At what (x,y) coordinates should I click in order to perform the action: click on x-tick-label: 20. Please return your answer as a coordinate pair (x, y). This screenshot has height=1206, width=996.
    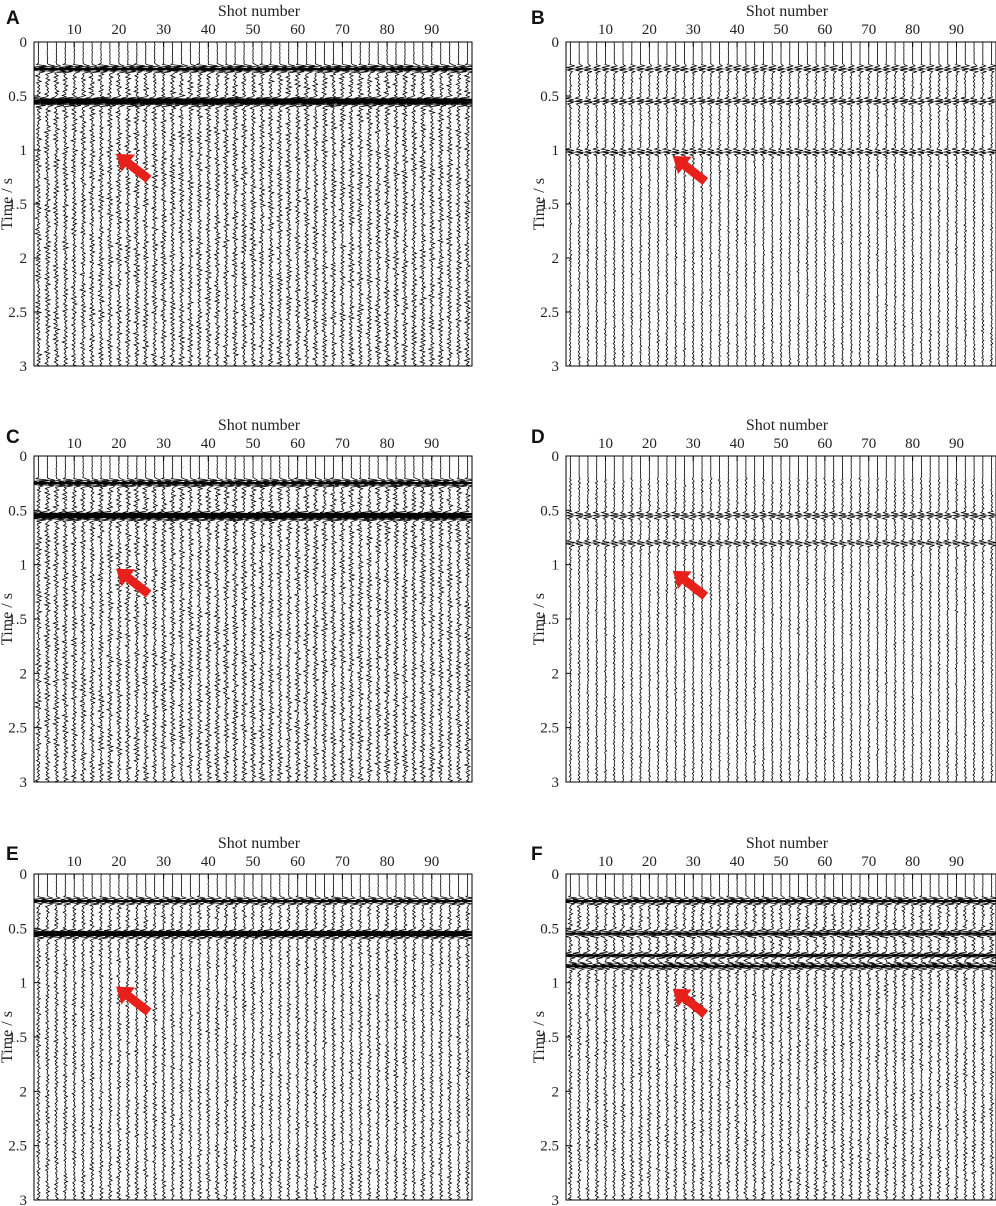
    Looking at the image, I should click on (649, 30).